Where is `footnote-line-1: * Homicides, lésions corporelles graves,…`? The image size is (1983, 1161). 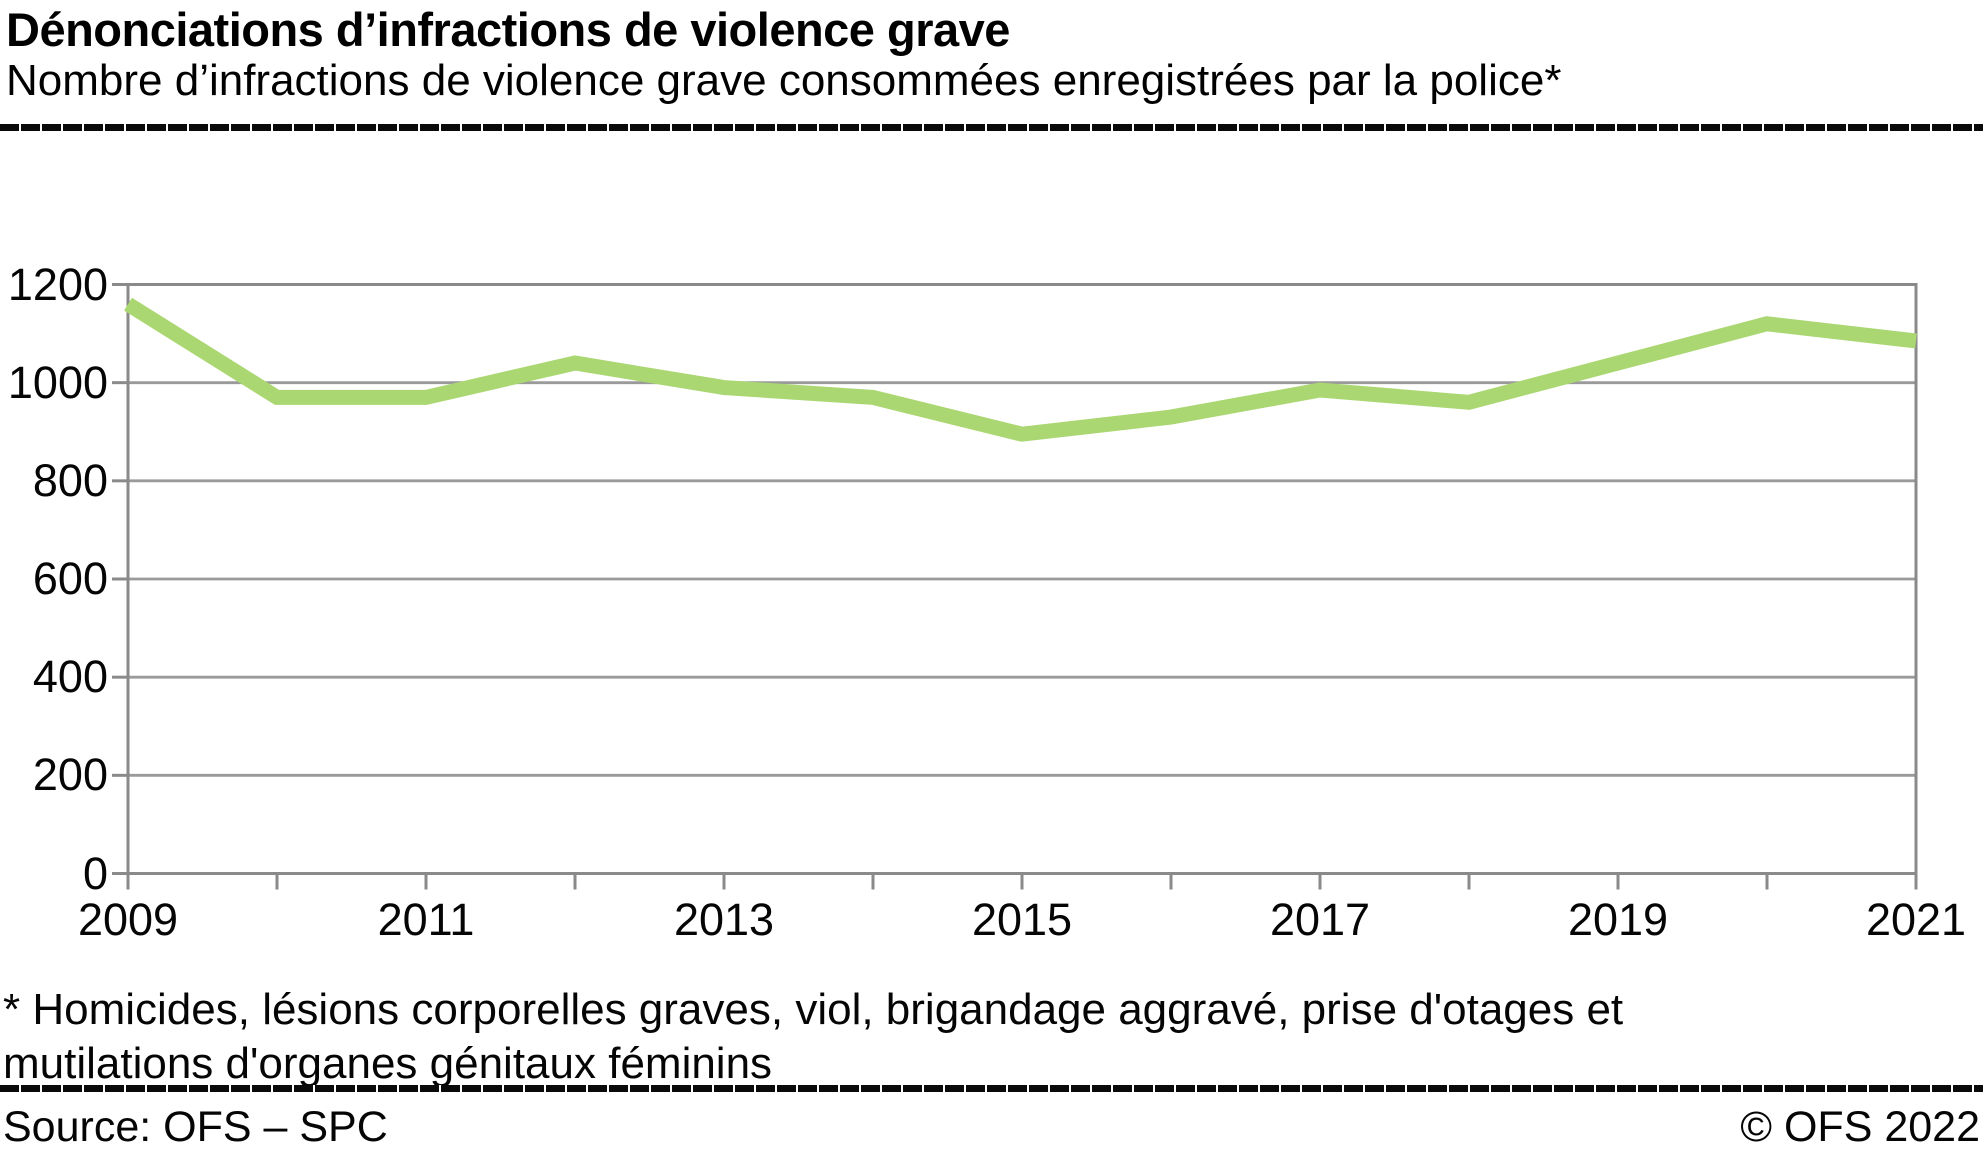 footnote-line-1: * Homicides, lésions corporelles graves,… is located at coordinates (813, 1009).